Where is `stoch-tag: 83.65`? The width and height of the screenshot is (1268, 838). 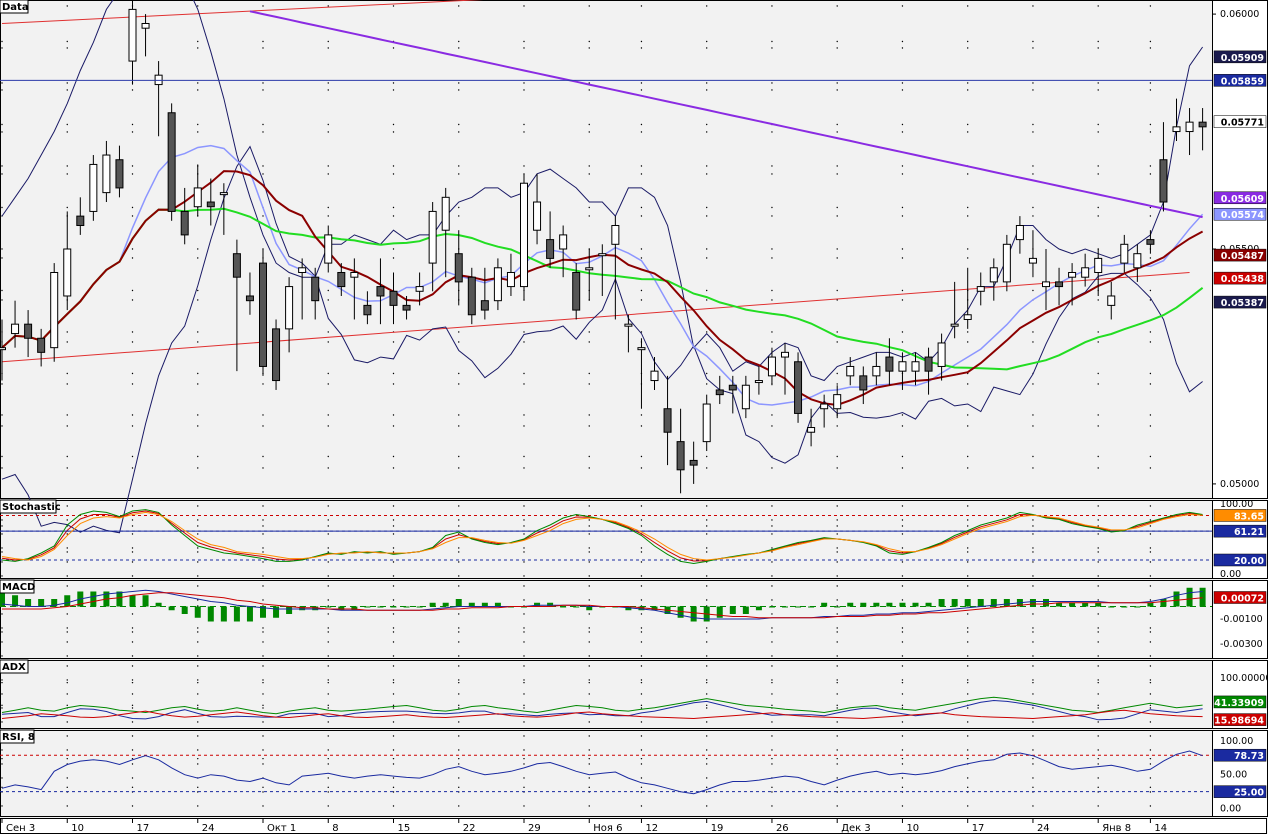 stoch-tag: 83.65 is located at coordinates (1249, 516).